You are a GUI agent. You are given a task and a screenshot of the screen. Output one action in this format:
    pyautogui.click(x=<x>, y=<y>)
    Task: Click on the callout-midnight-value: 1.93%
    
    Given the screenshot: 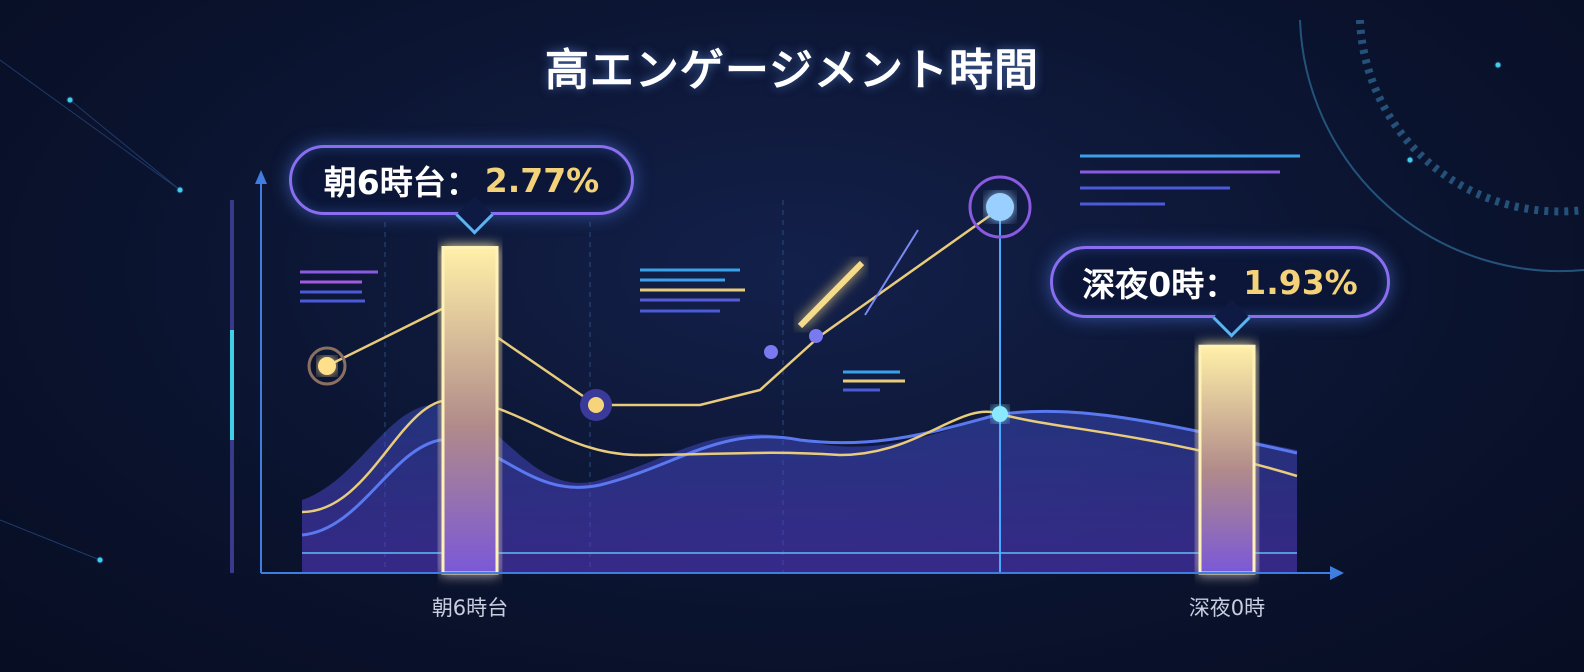 What is the action you would take?
    pyautogui.click(x=1300, y=282)
    